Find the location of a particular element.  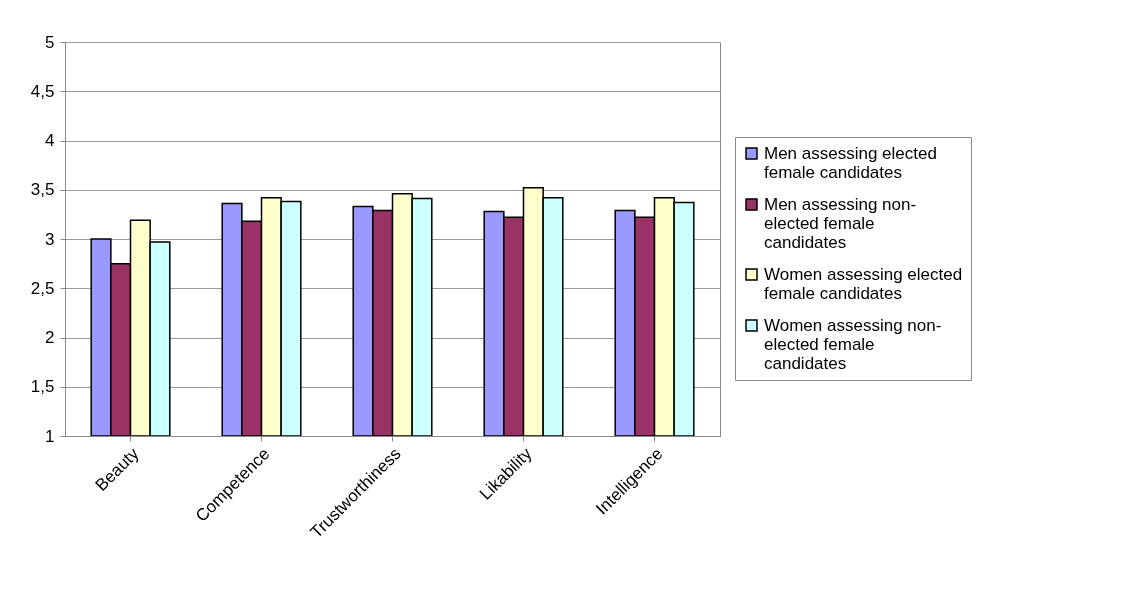

y-tick-label: 4 is located at coordinates (50, 140).